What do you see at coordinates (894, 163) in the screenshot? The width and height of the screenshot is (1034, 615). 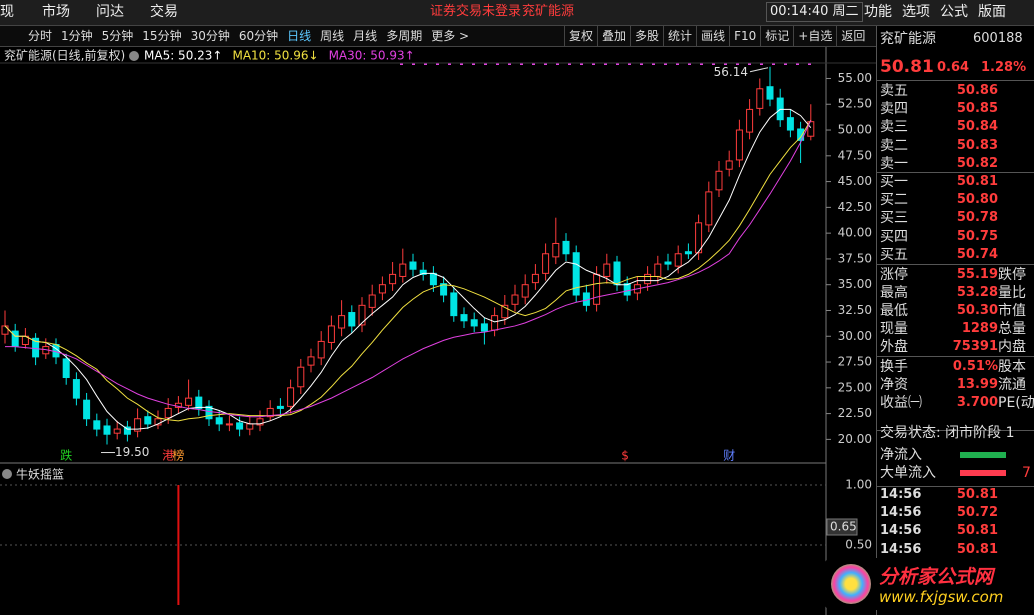 I see `row-label: 卖一` at bounding box center [894, 163].